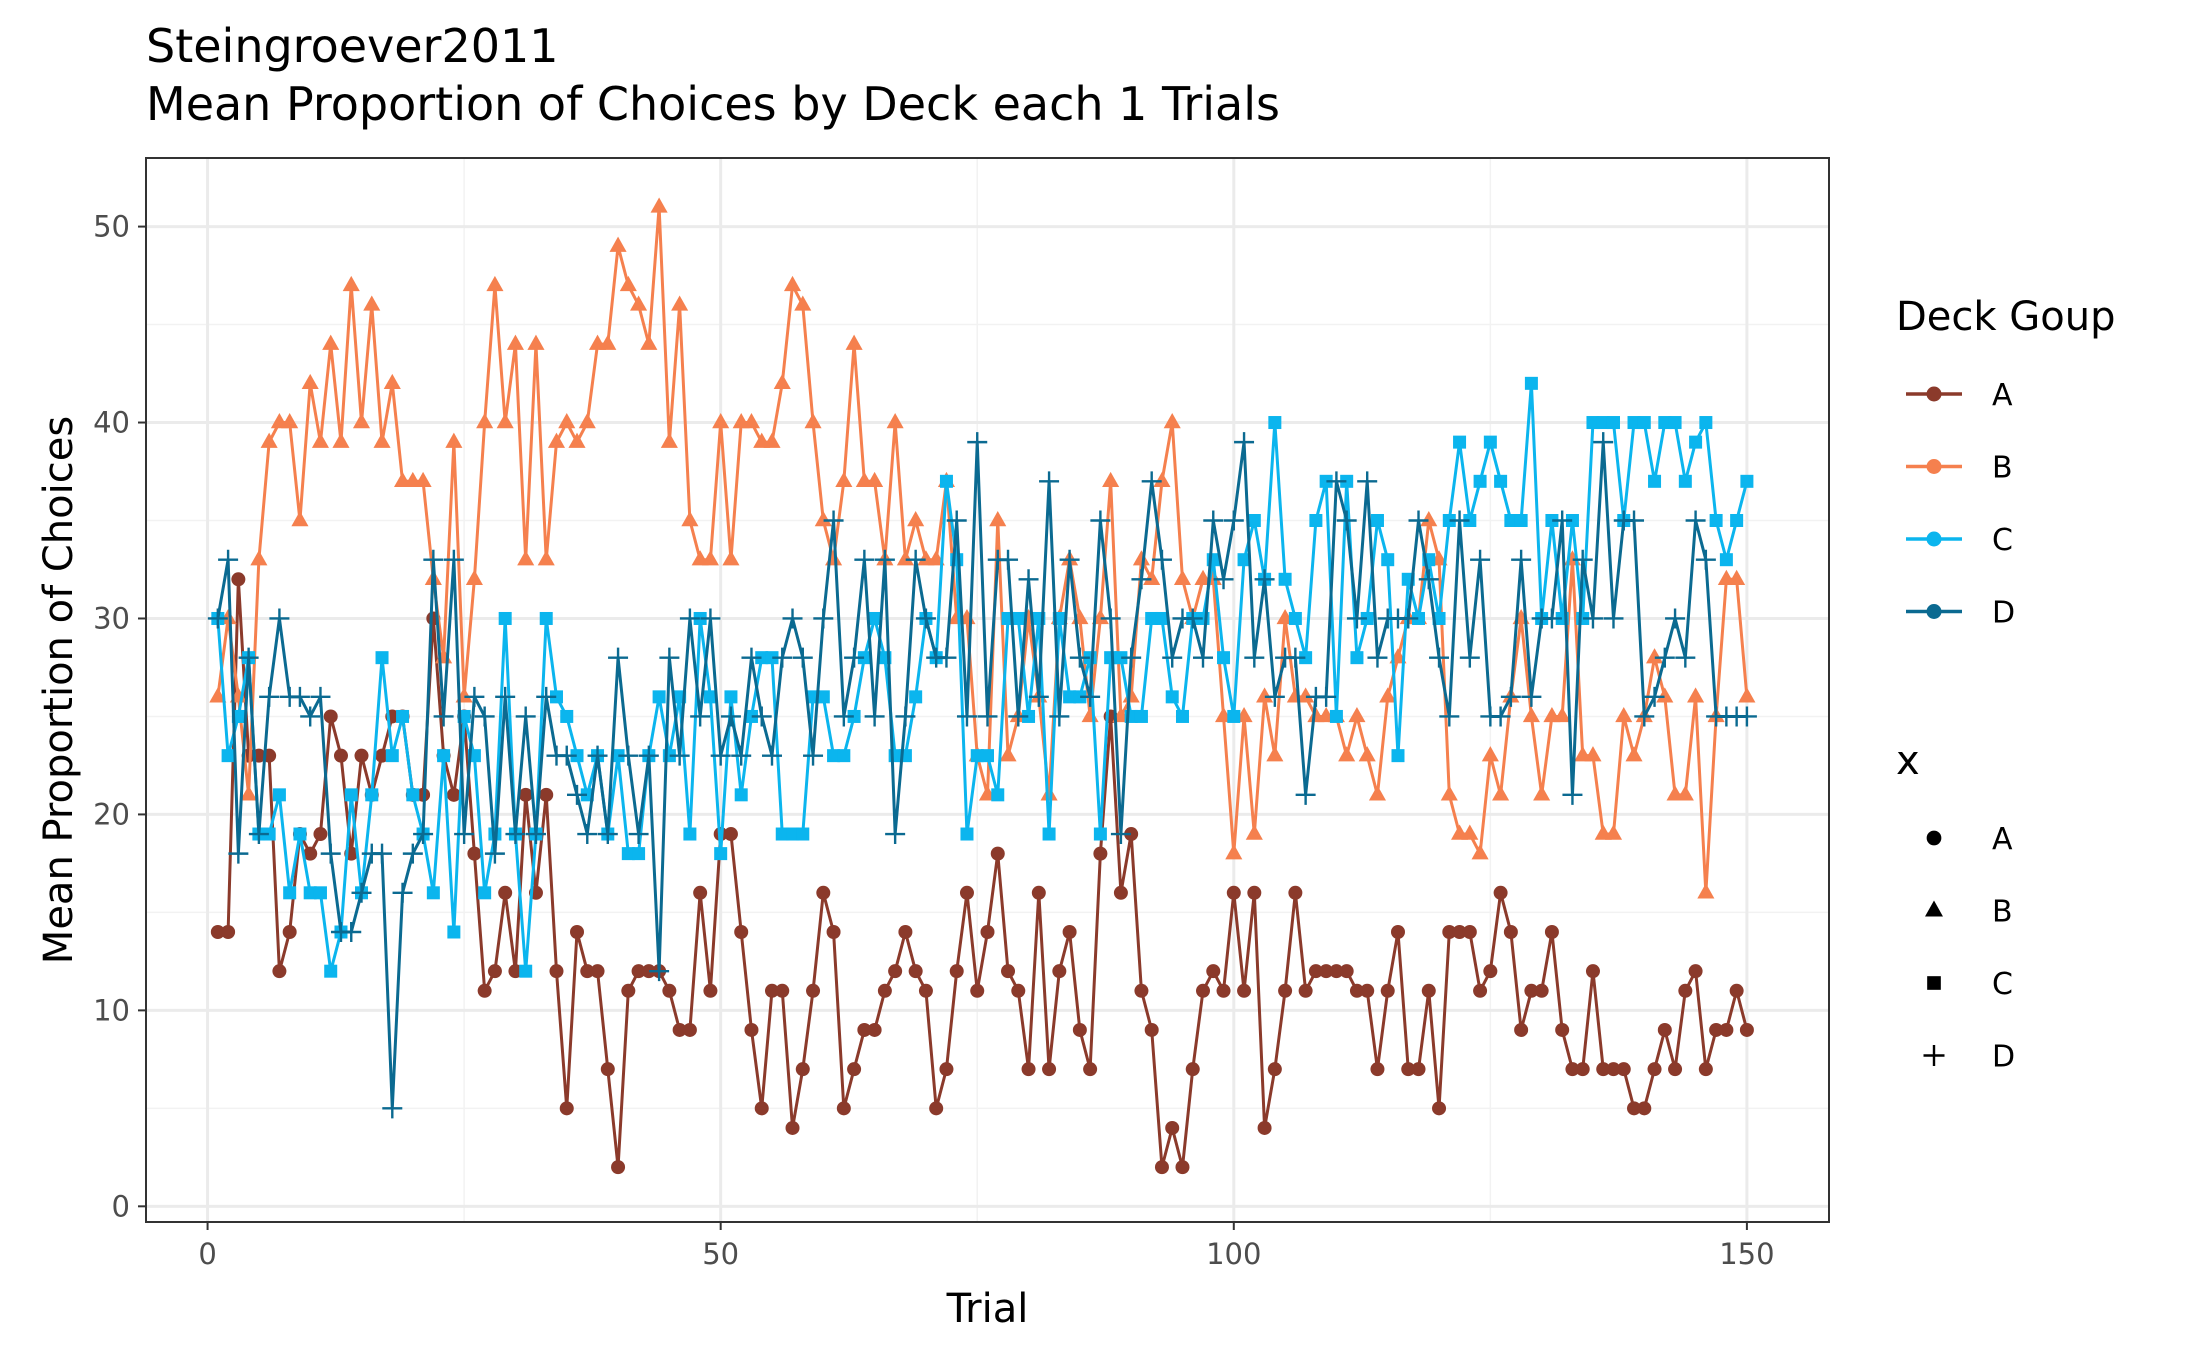 The height and width of the screenshot is (1351, 2187). I want to click on legend-title-shape: x, so click(1908, 761).